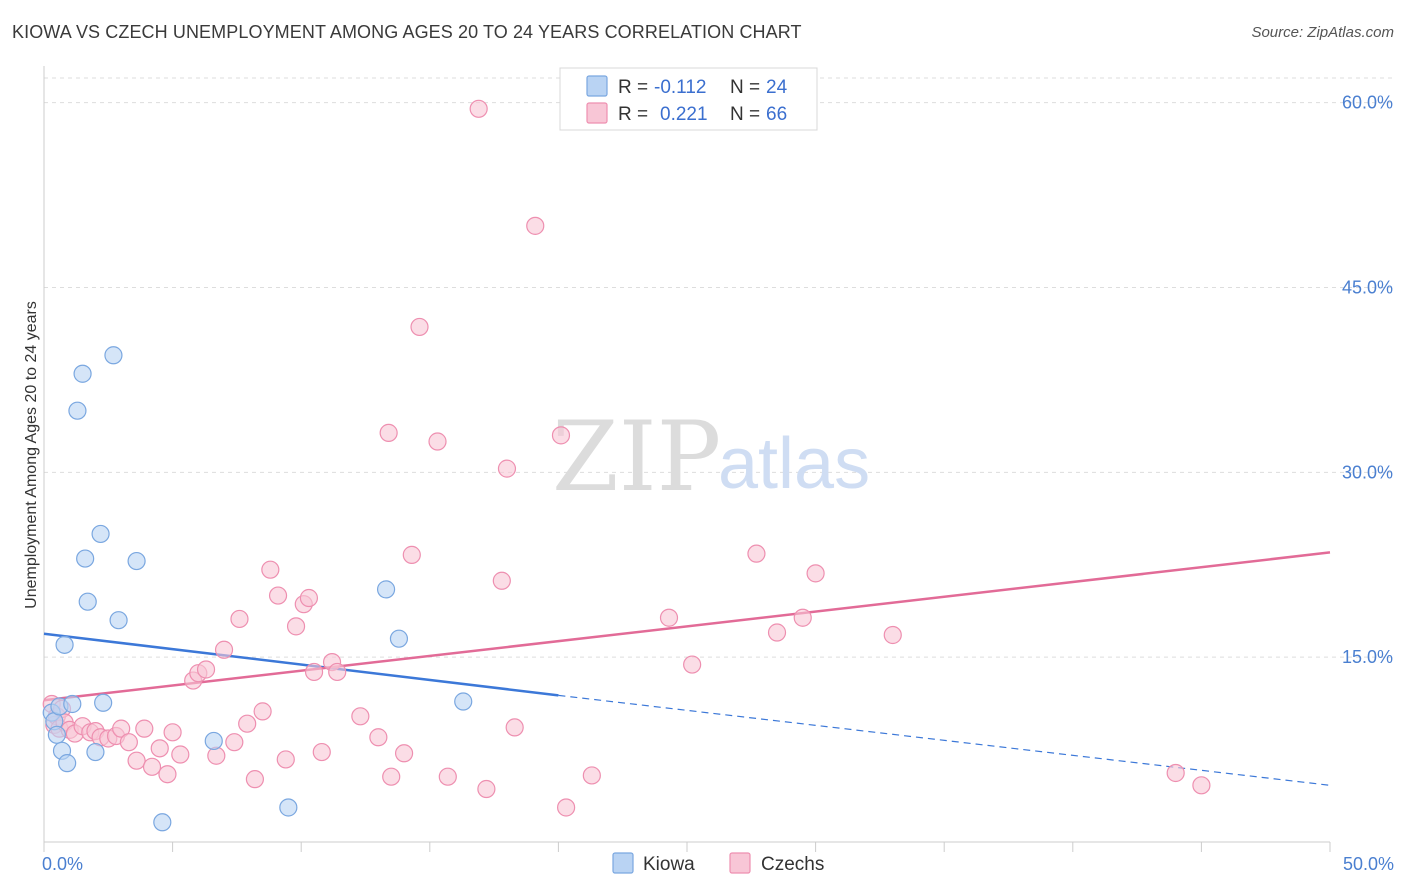 The image size is (1406, 892). Describe the element at coordinates (745, 87) in the screenshot. I see `legend-n-label-kiowa: N =` at that location.